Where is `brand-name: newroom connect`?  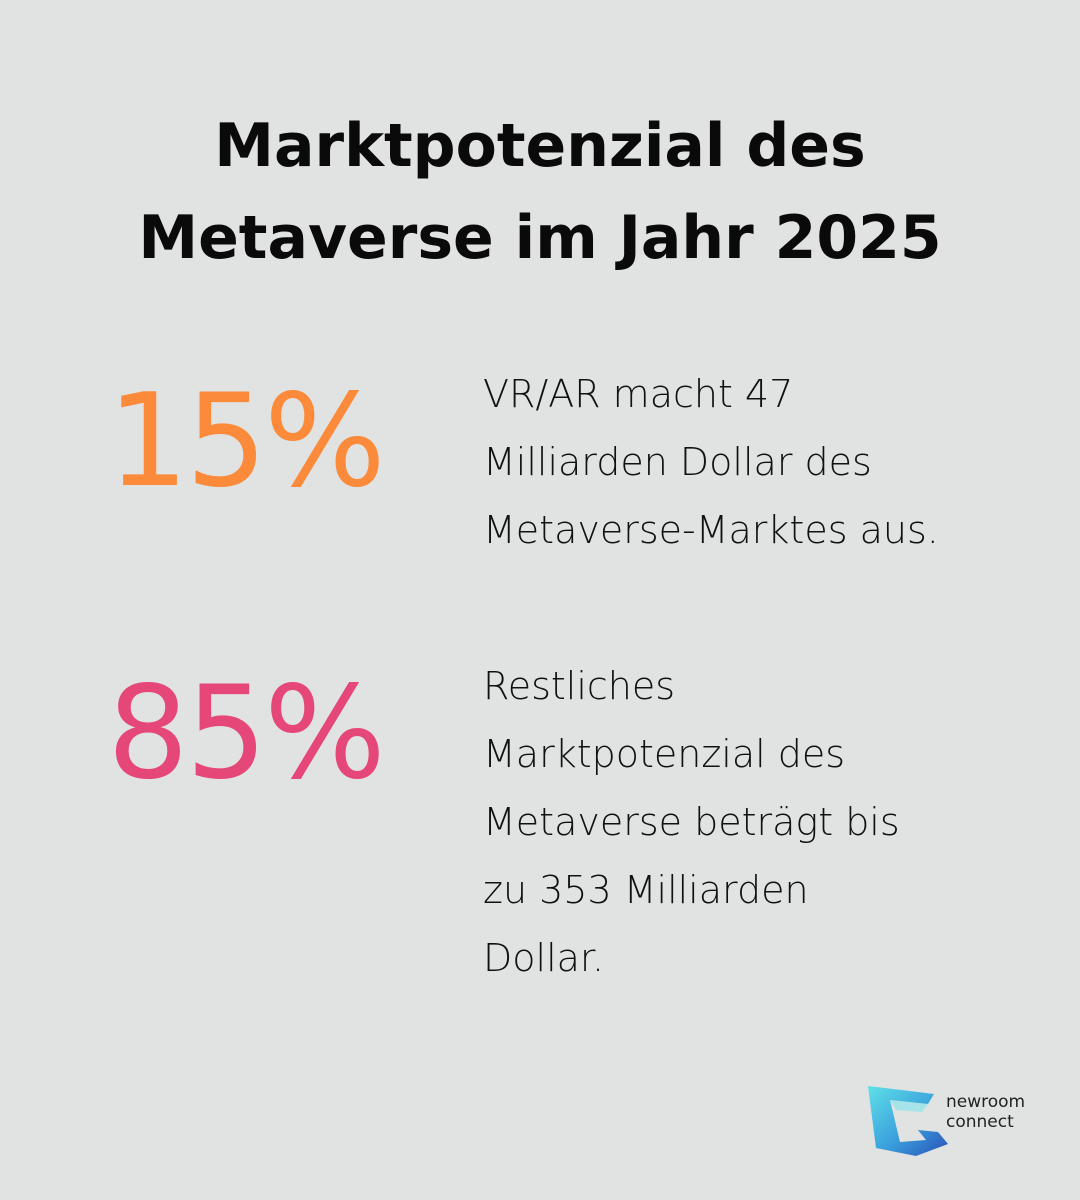
brand-name: newroom connect is located at coordinates (985, 1112).